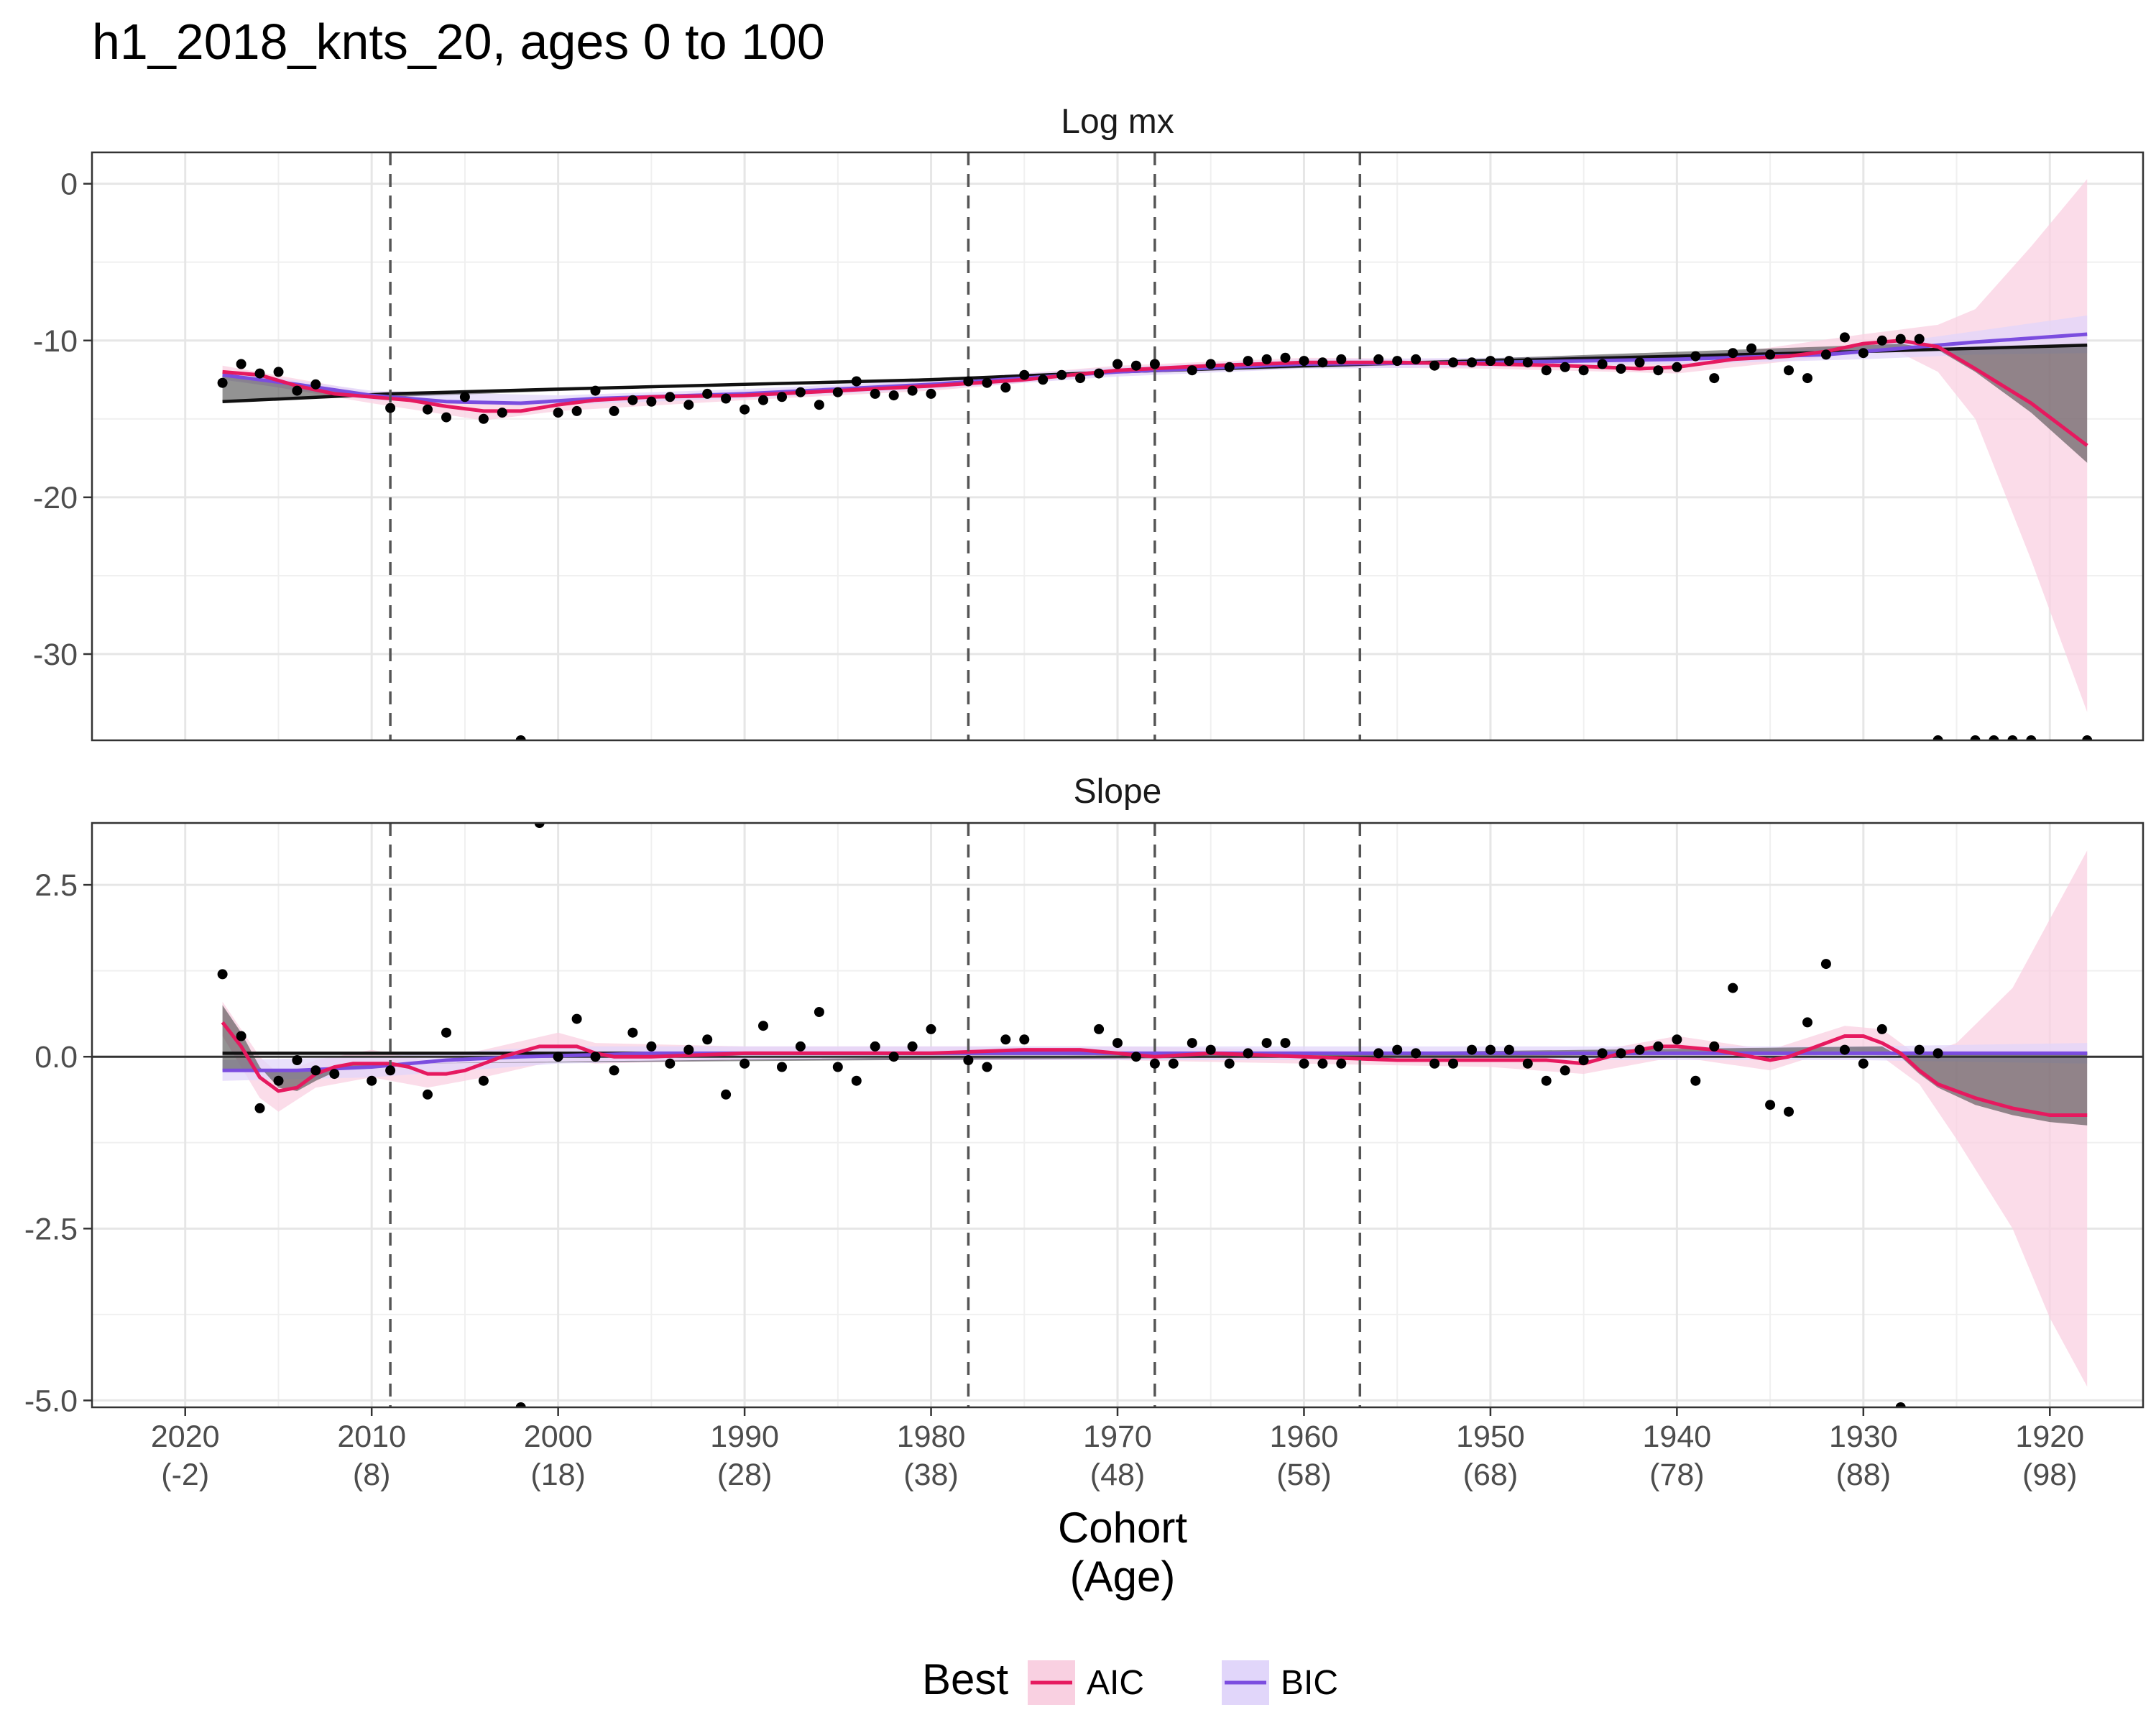 The height and width of the screenshot is (1725, 2156). I want to click on x-tick-label-age: (18), so click(557, 1475).